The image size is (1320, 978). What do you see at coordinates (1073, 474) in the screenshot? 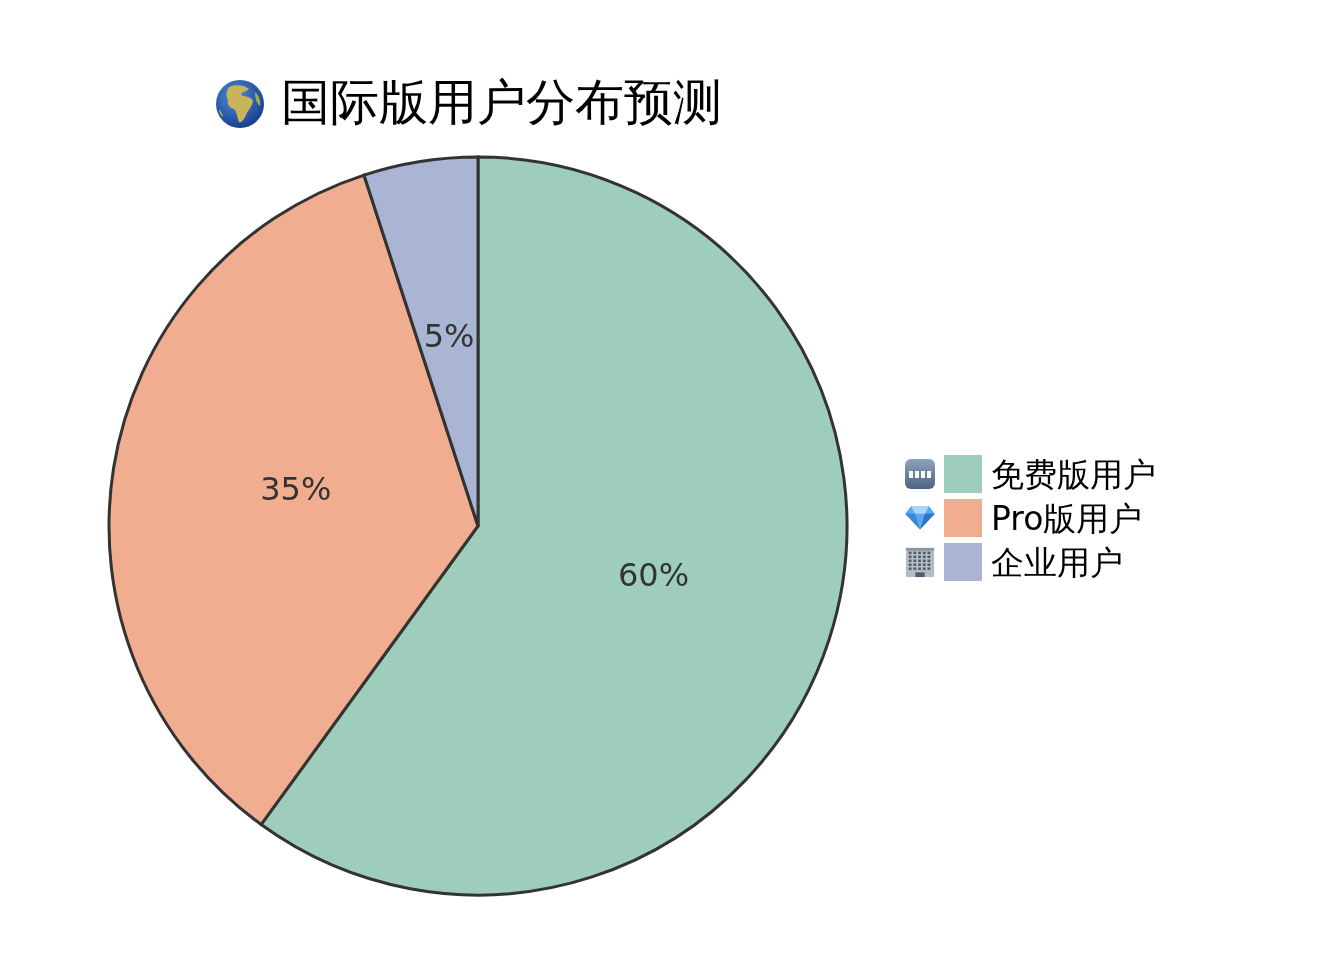
I see `legend-label: 免费版用户` at bounding box center [1073, 474].